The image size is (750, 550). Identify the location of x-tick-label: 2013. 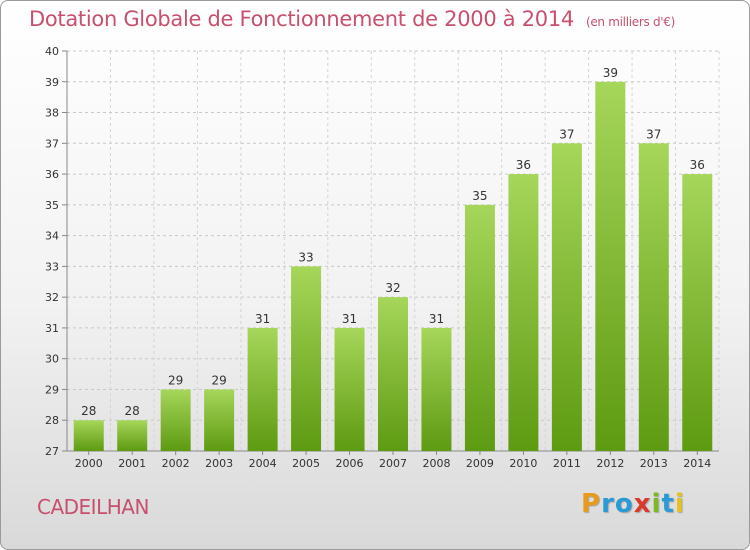
(654, 463).